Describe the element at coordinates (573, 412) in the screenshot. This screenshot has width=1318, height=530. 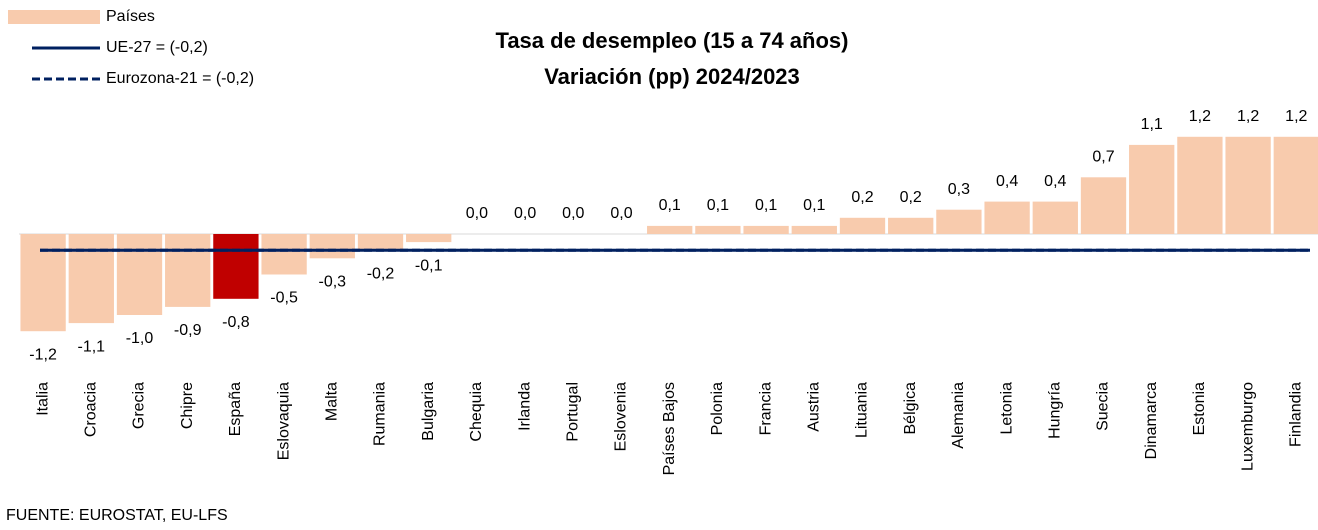
I see `x-tick-label: Portugal` at that location.